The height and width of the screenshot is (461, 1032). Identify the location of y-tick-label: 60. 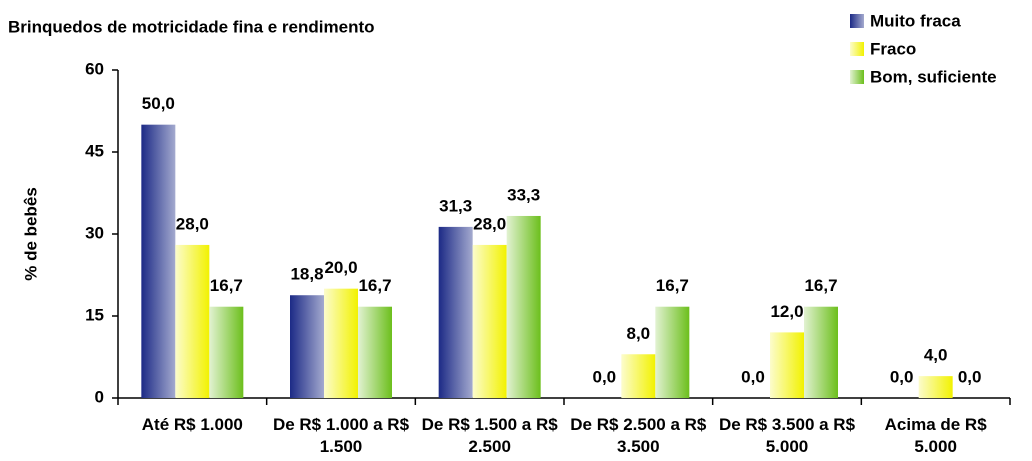
(94, 68).